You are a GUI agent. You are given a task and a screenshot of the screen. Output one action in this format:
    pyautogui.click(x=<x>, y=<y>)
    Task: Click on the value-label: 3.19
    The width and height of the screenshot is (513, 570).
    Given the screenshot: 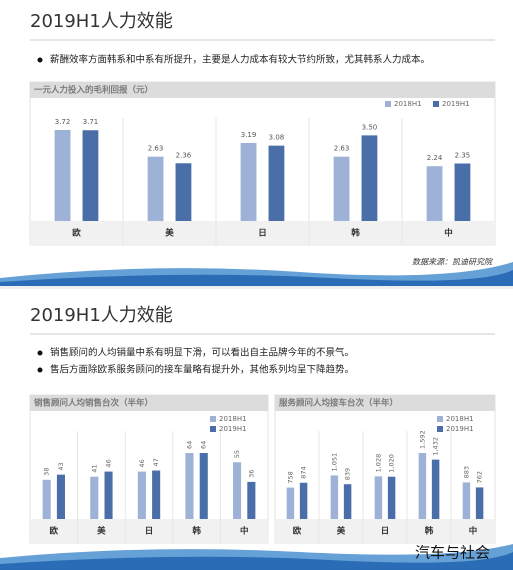 What is the action you would take?
    pyautogui.click(x=249, y=135)
    